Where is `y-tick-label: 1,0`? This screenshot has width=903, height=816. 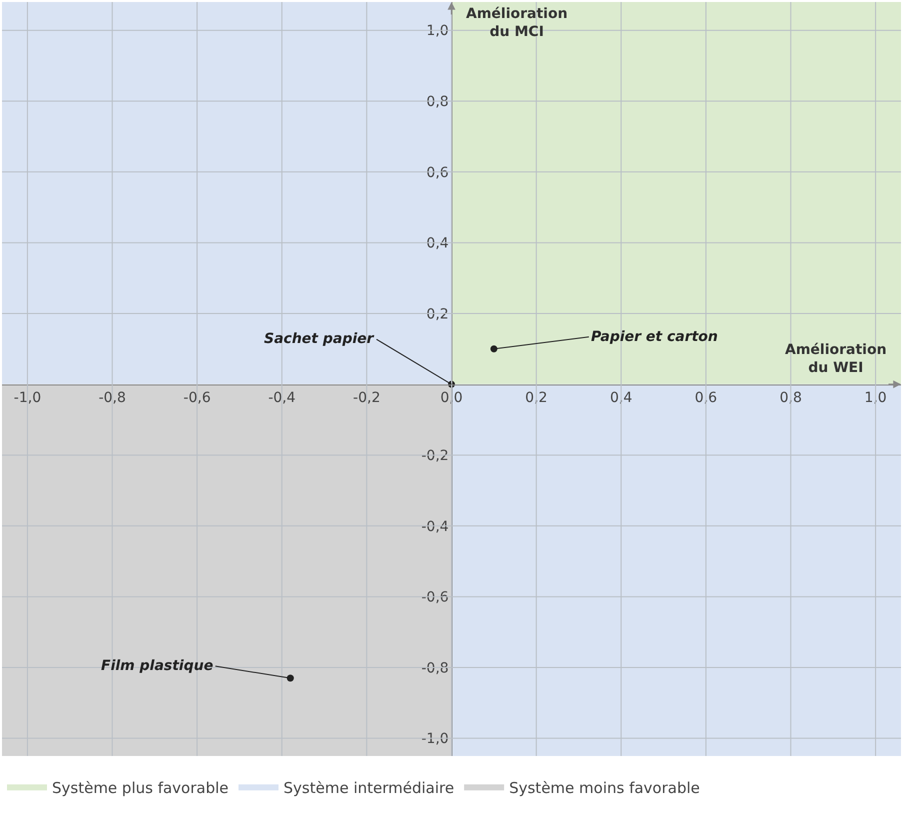 y-tick-label: 1,0 is located at coordinates (437, 31).